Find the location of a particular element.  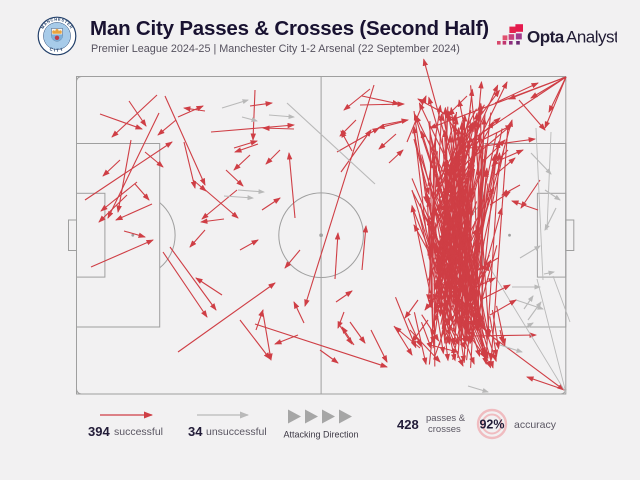

svg-text: passes & is located at coordinates (446, 418).